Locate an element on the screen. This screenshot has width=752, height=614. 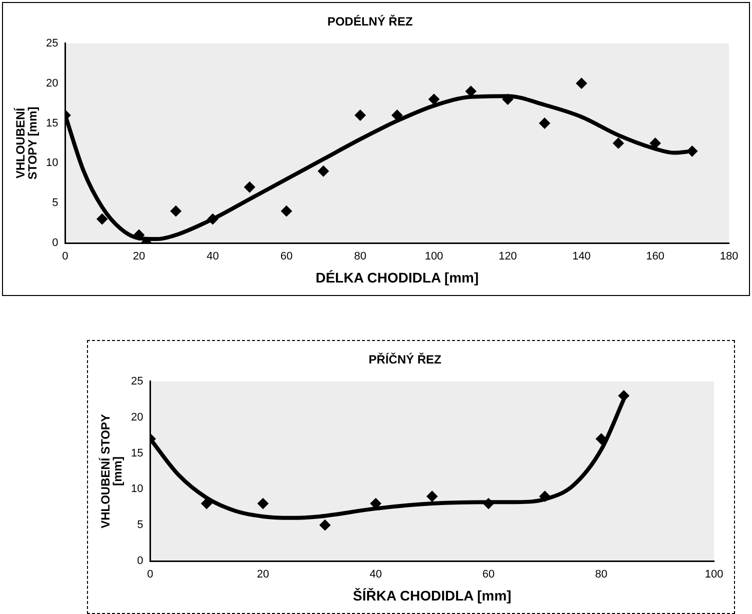
x-tick-label: 120 is located at coordinates (507, 256).